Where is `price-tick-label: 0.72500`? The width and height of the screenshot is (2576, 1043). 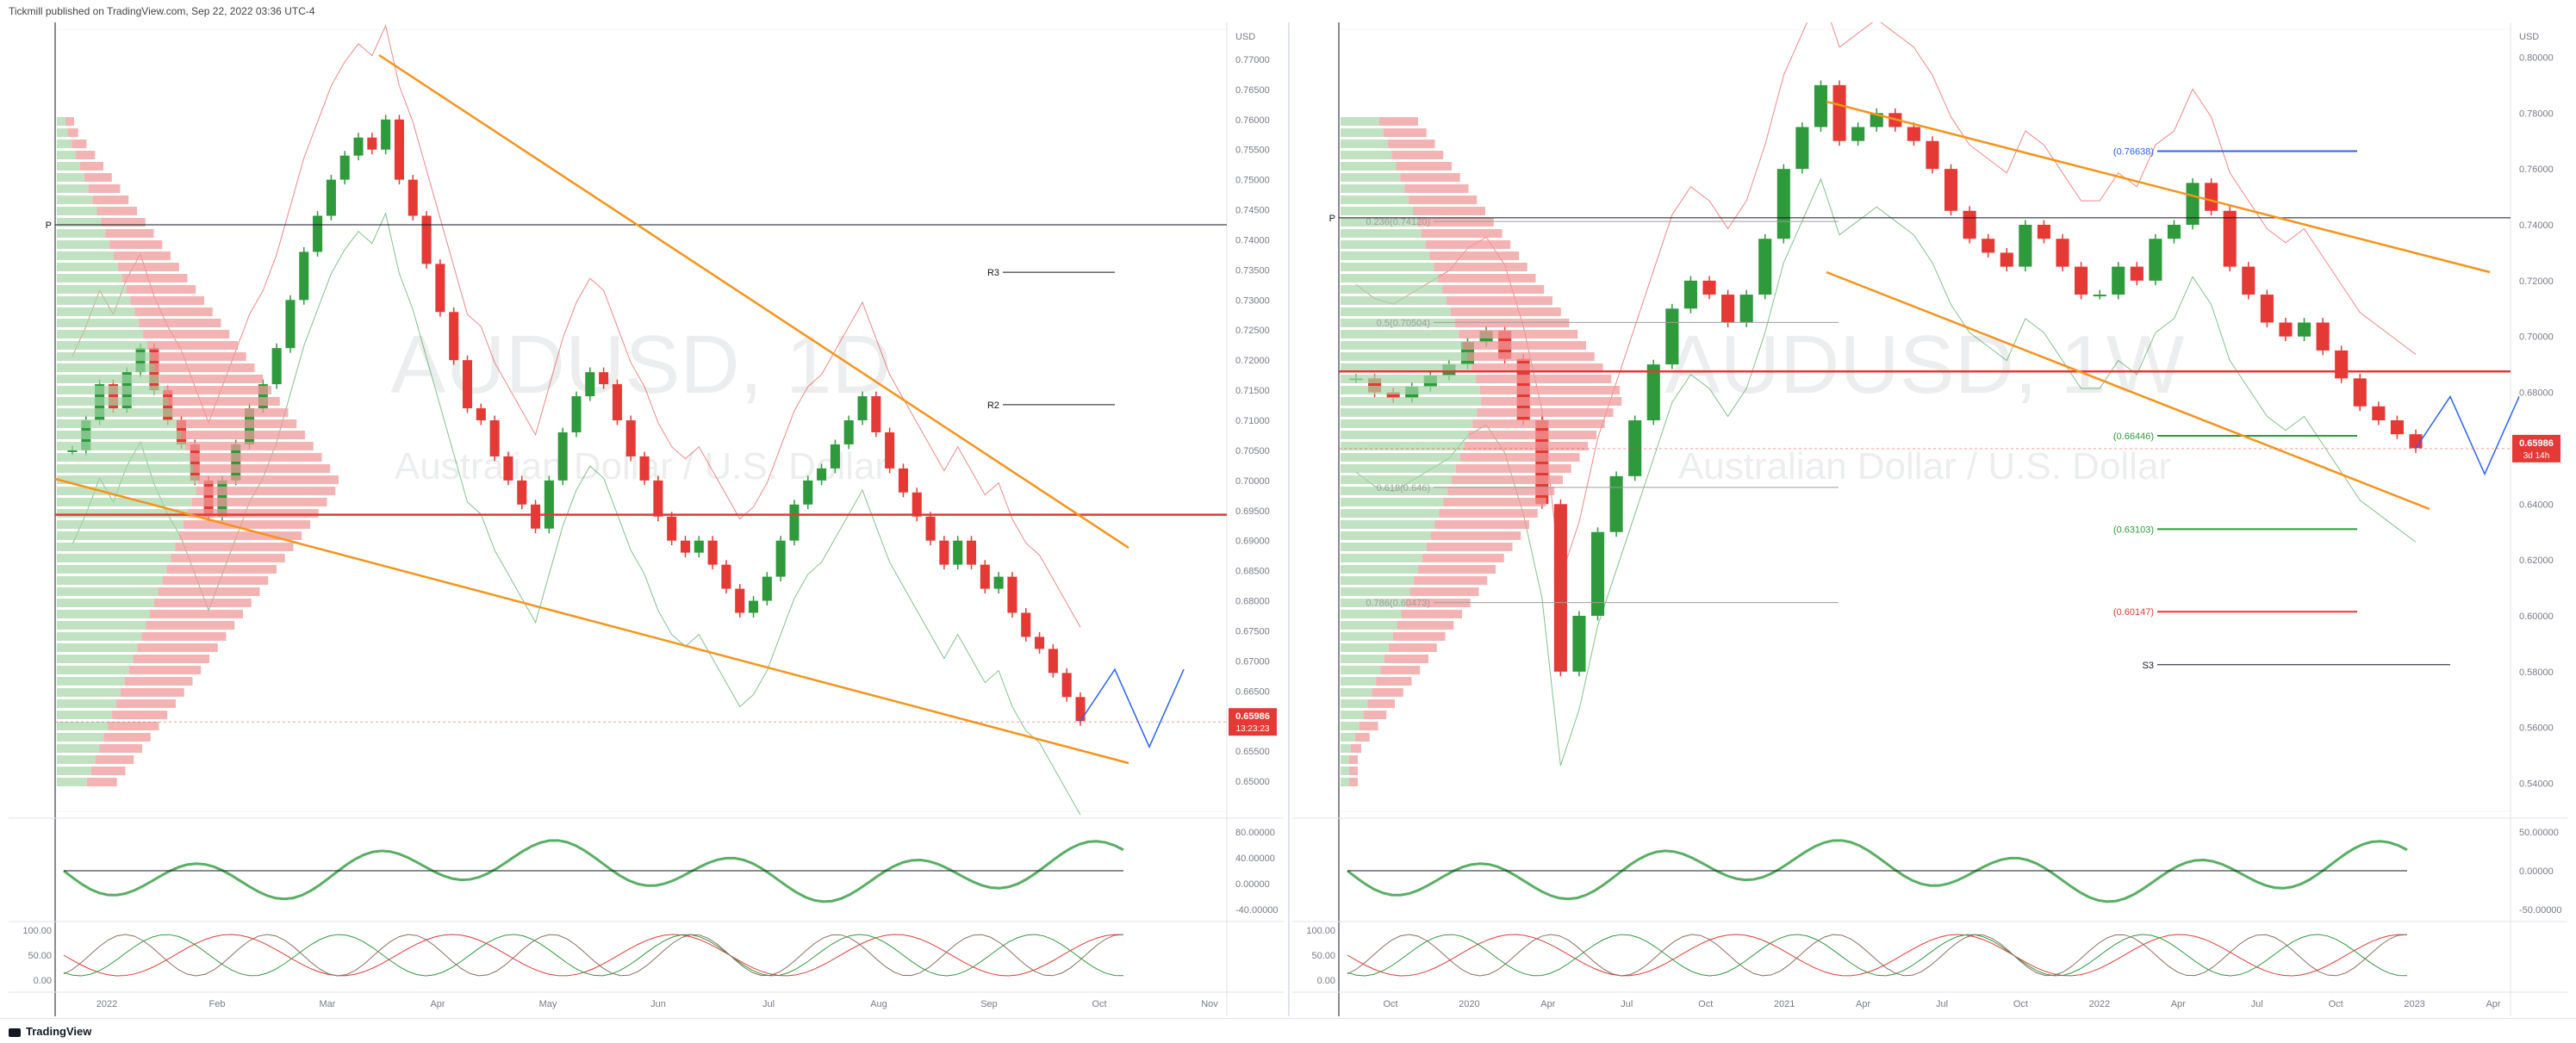
price-tick-label: 0.72500 is located at coordinates (1252, 331).